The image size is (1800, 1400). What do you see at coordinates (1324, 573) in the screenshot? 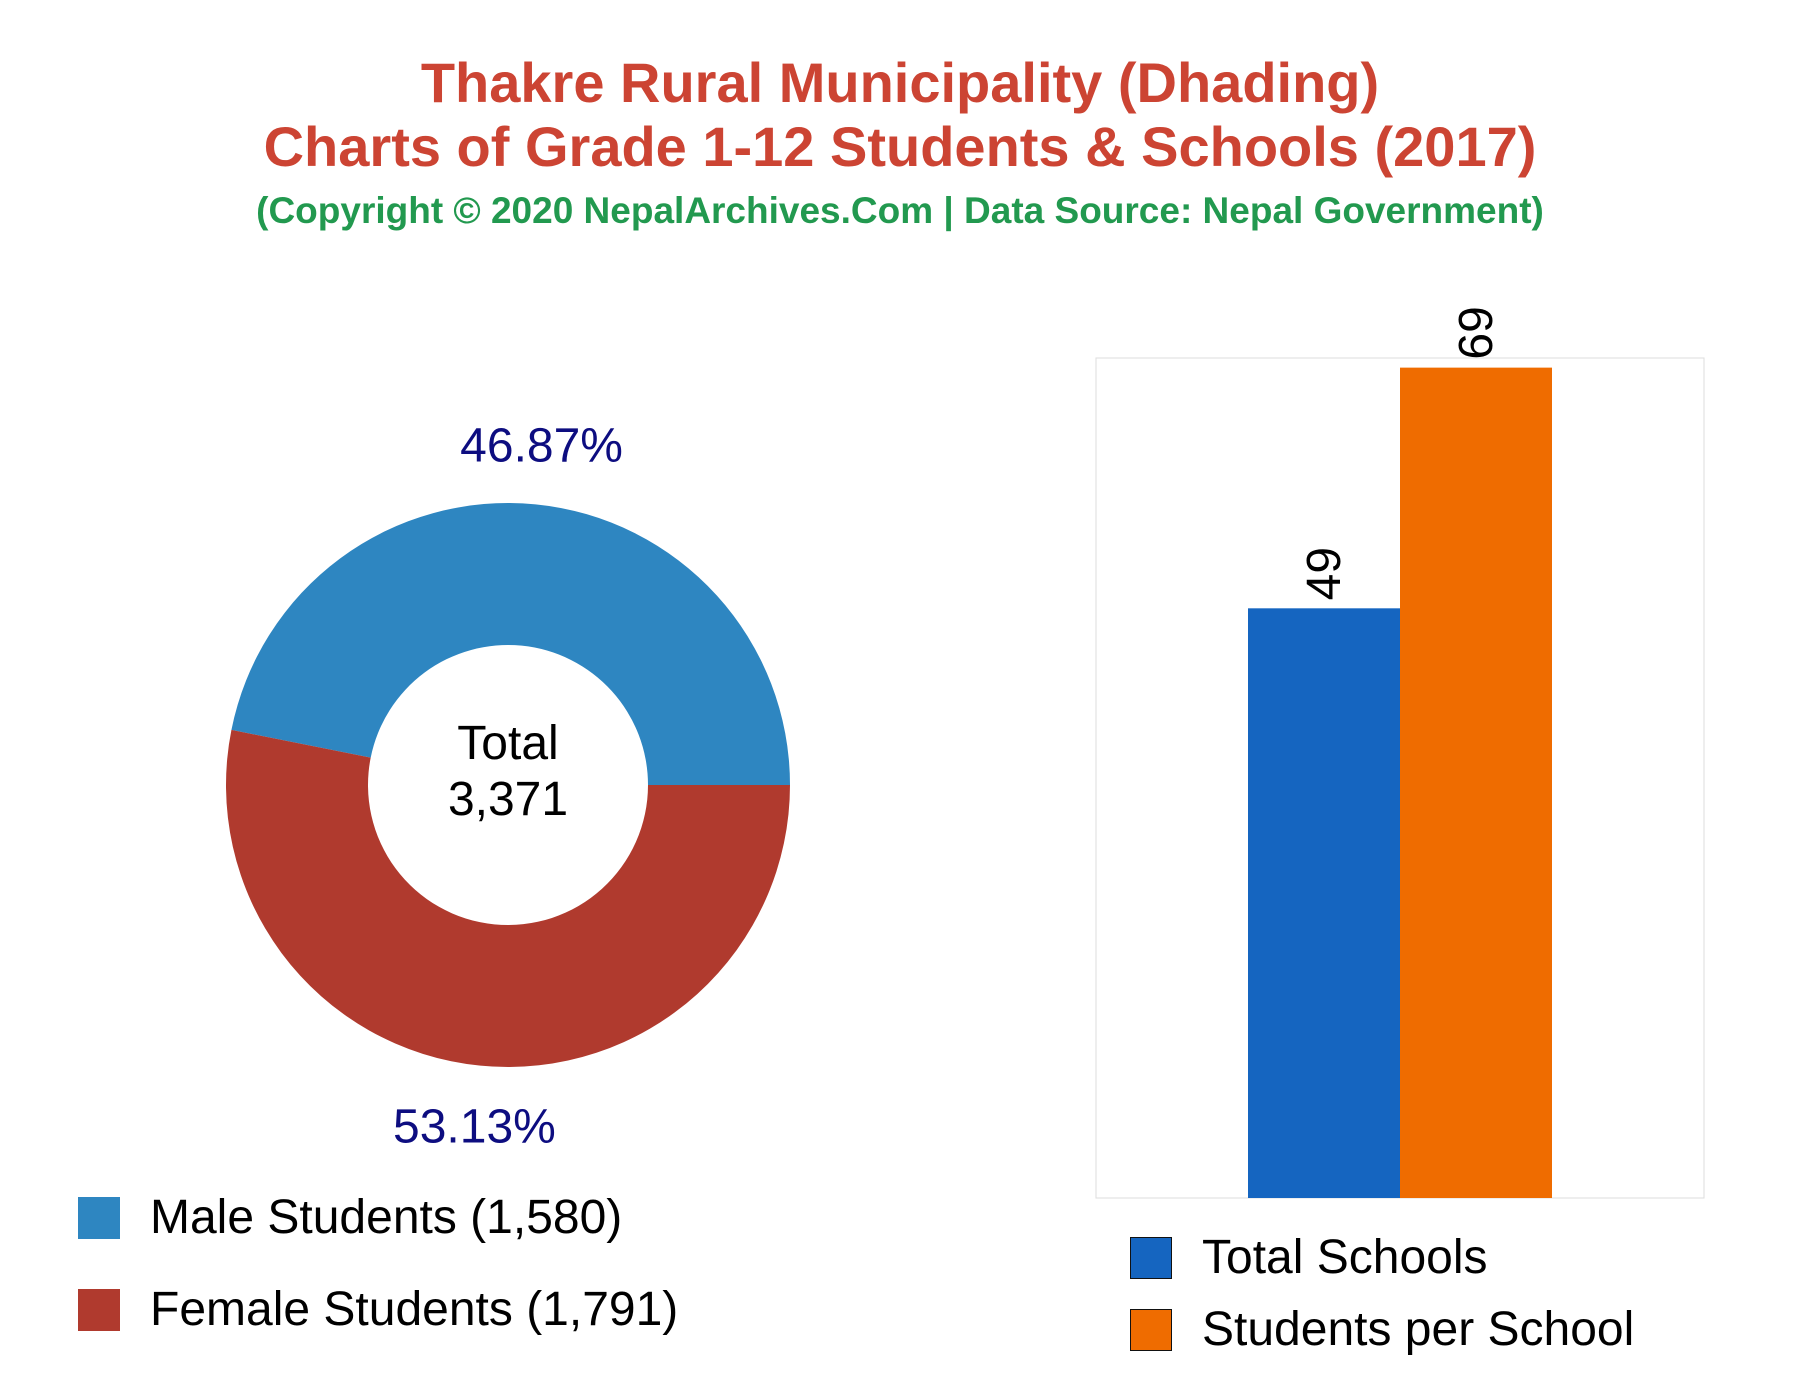
I see `bar-value-label-0: 49` at bounding box center [1324, 573].